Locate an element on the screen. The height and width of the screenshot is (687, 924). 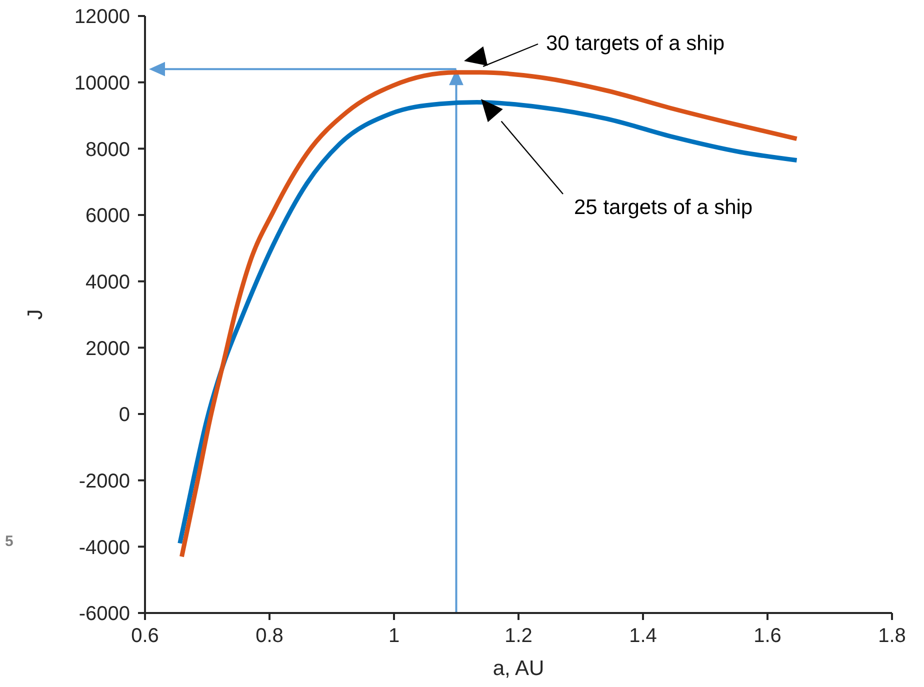
x-tick-label: 1.4 is located at coordinates (643, 636).